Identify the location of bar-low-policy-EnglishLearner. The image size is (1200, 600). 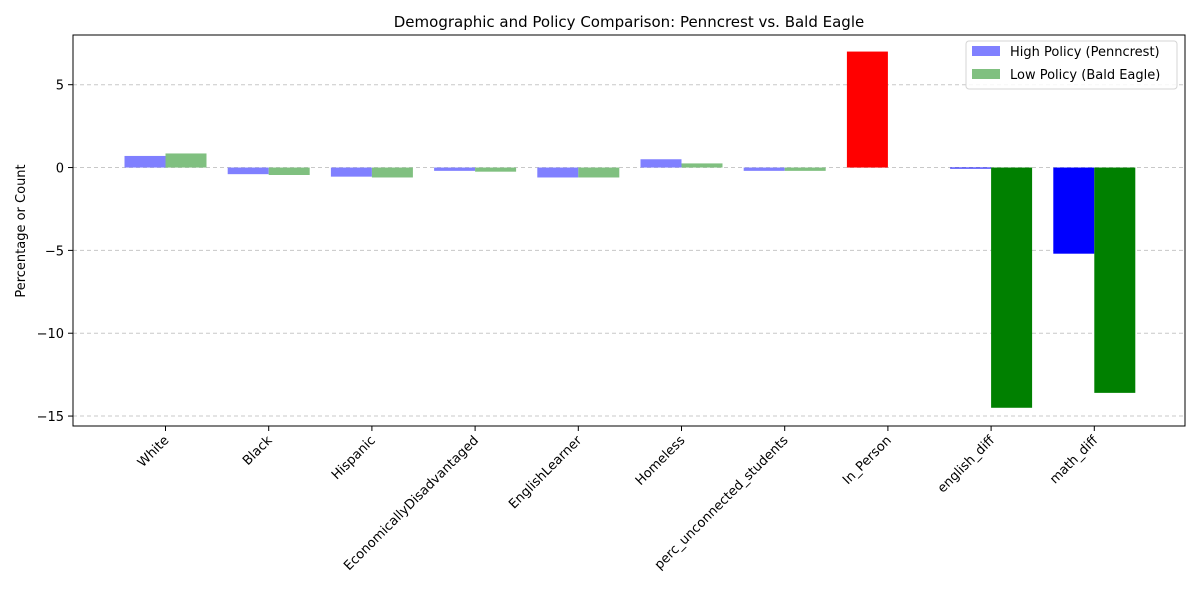
(599, 172).